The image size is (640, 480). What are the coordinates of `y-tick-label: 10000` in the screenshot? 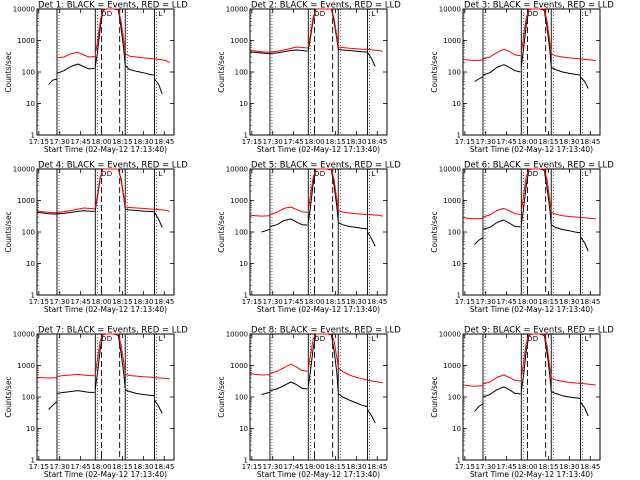 It's located at (24, 335).